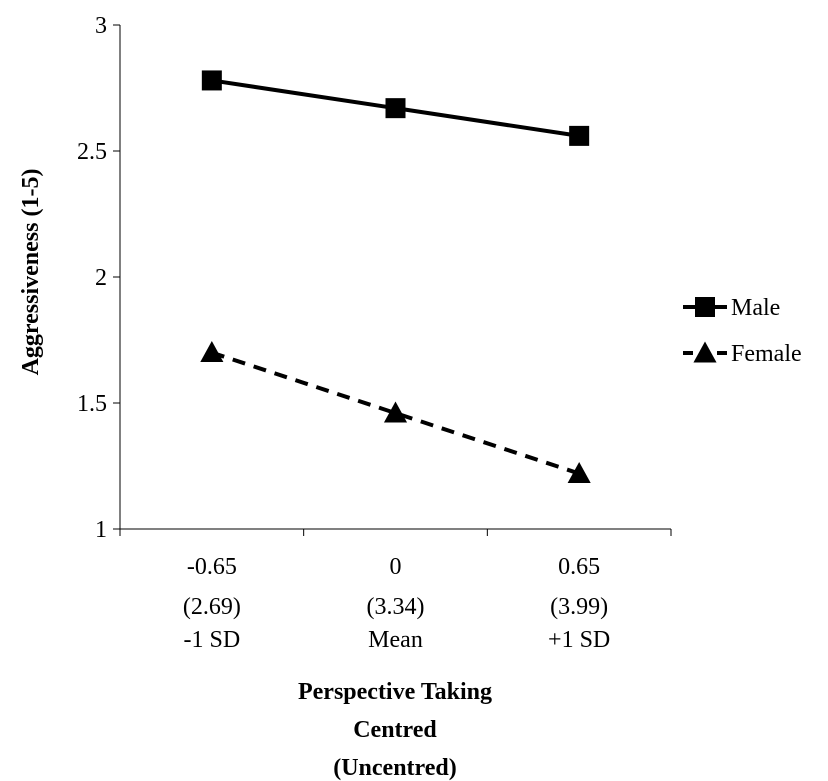 Image resolution: width=828 pixels, height=781 pixels. Describe the element at coordinates (395, 692) in the screenshot. I see `x-axis-title-line-1: Perspective Taking` at that location.